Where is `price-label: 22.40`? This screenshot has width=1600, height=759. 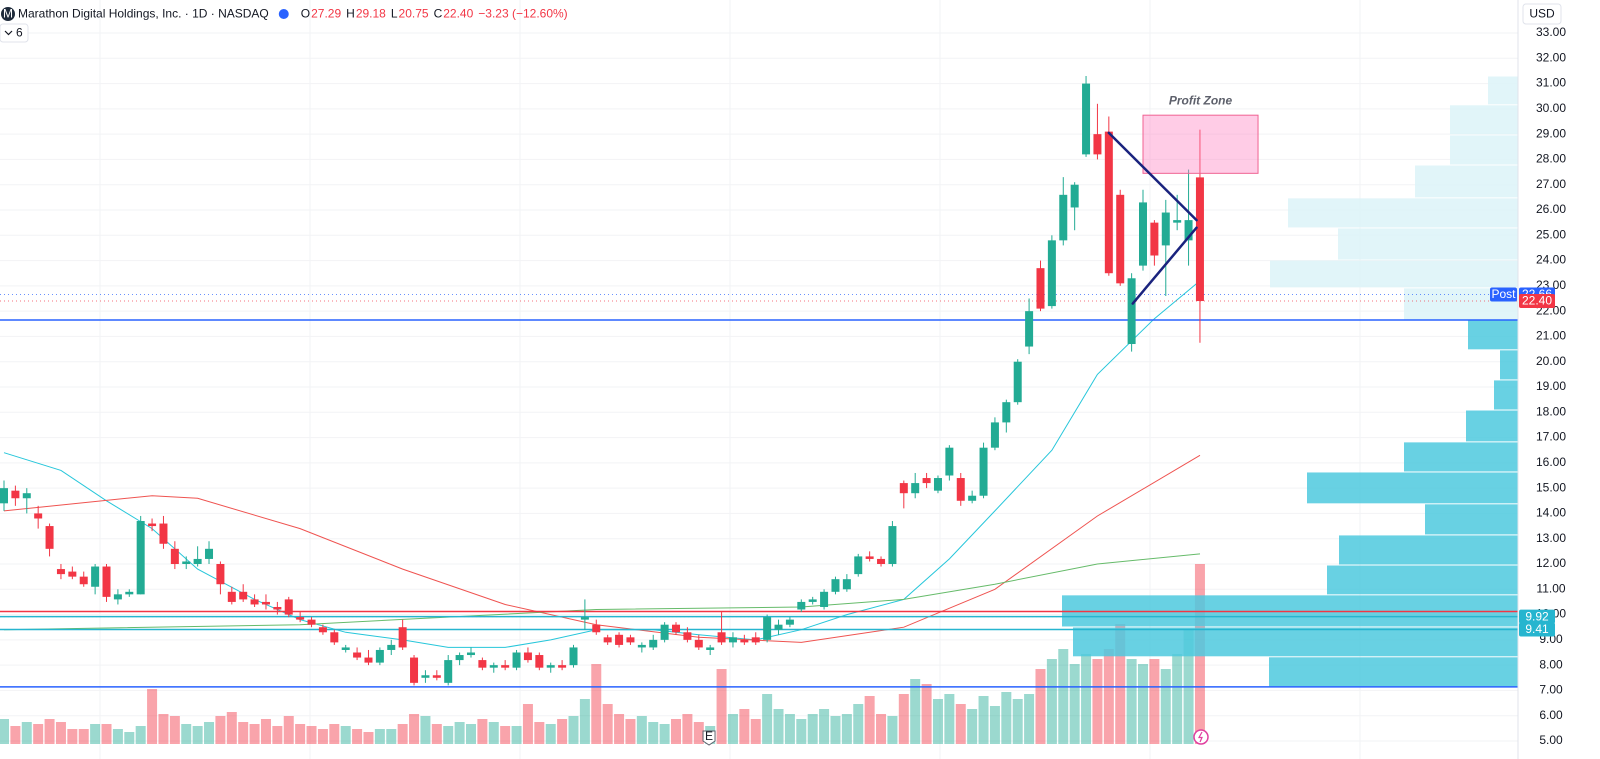 price-label: 22.40 is located at coordinates (1537, 301).